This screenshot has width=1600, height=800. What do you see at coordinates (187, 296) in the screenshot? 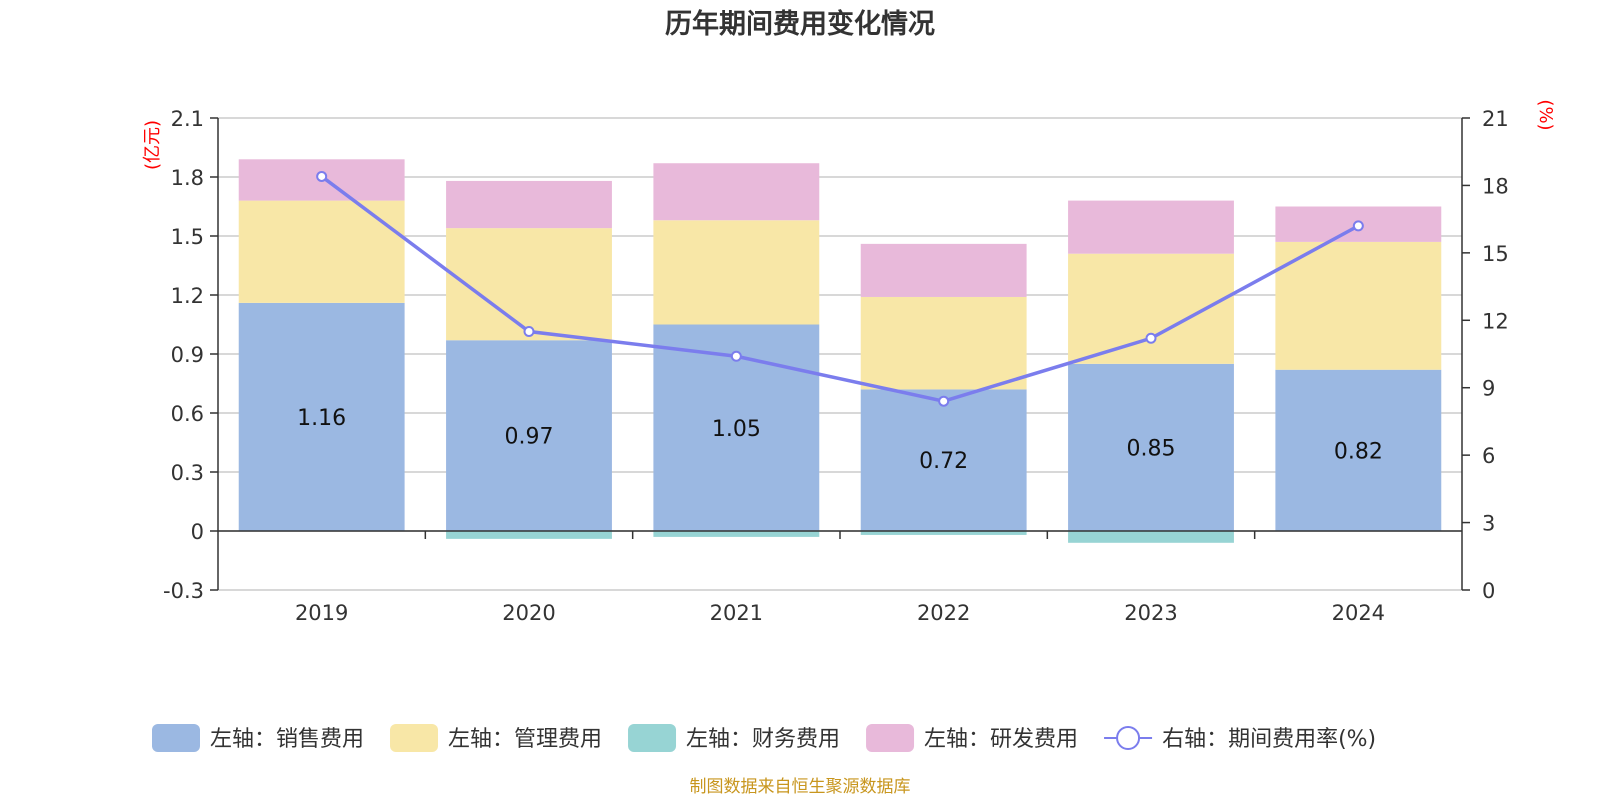
I see `left-tick-label: 1.2` at bounding box center [187, 296].